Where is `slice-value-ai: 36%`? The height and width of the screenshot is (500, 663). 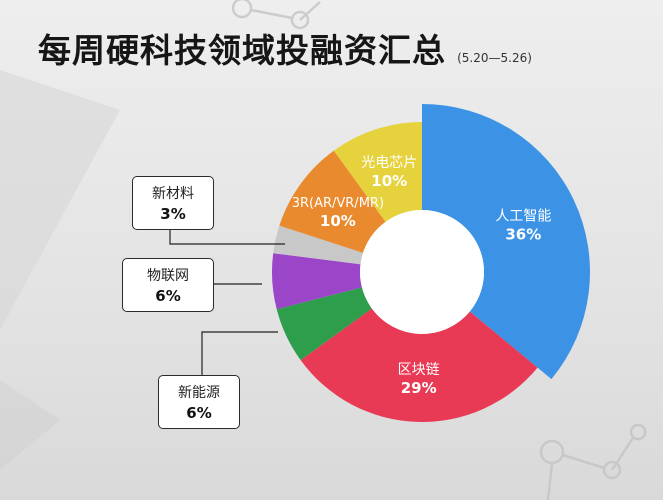
slice-value-ai: 36% is located at coordinates (523, 234).